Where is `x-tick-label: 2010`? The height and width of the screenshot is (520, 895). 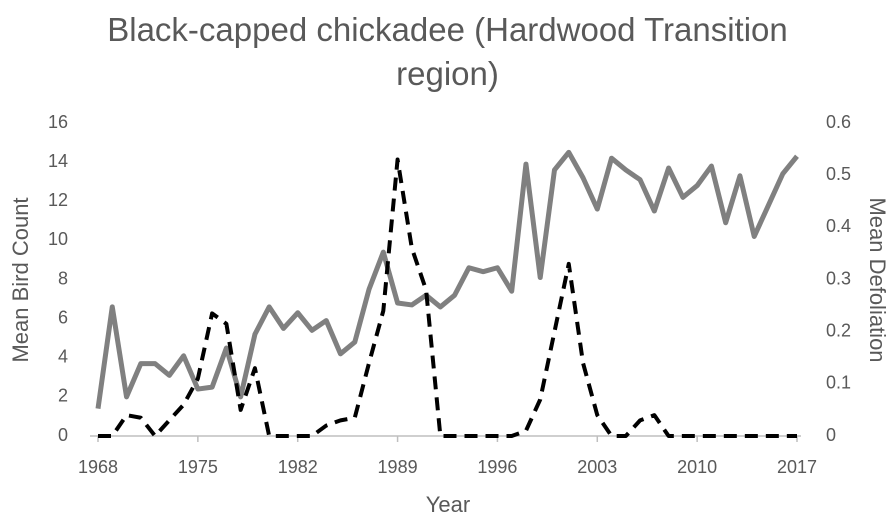
x-tick-label: 2010 is located at coordinates (697, 467).